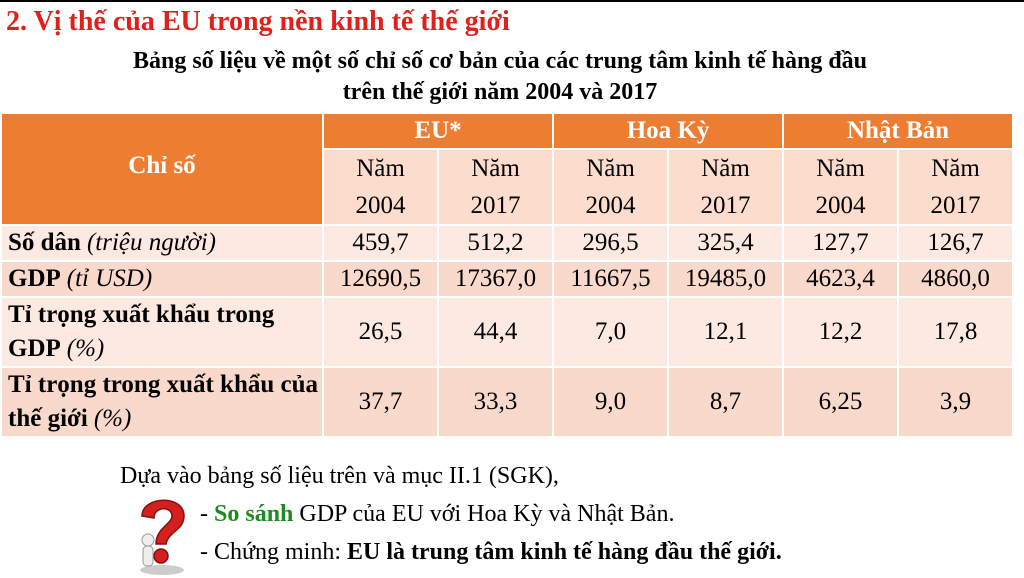  I want to click on unit: (triệu người), so click(151, 242).